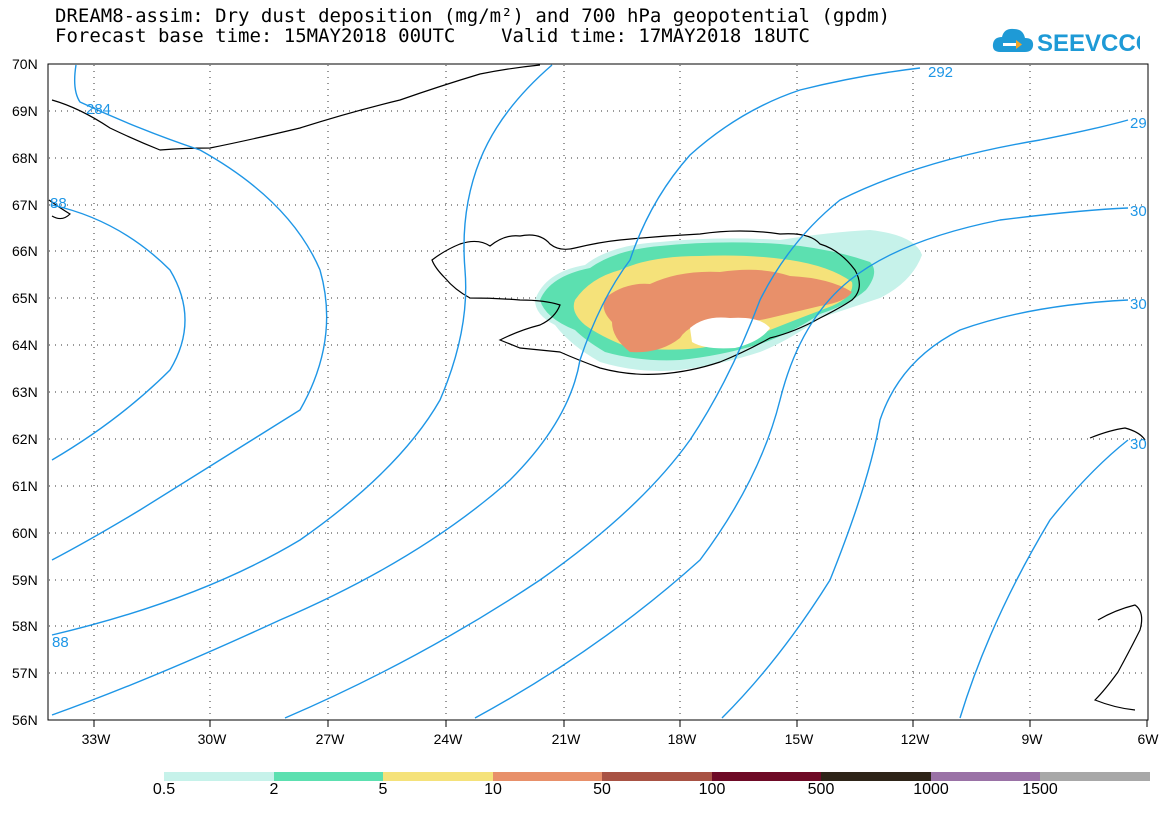 The height and width of the screenshot is (815, 1175). What do you see at coordinates (1117, 569) in the screenshot?
I see `scotland-coastline` at bounding box center [1117, 569].